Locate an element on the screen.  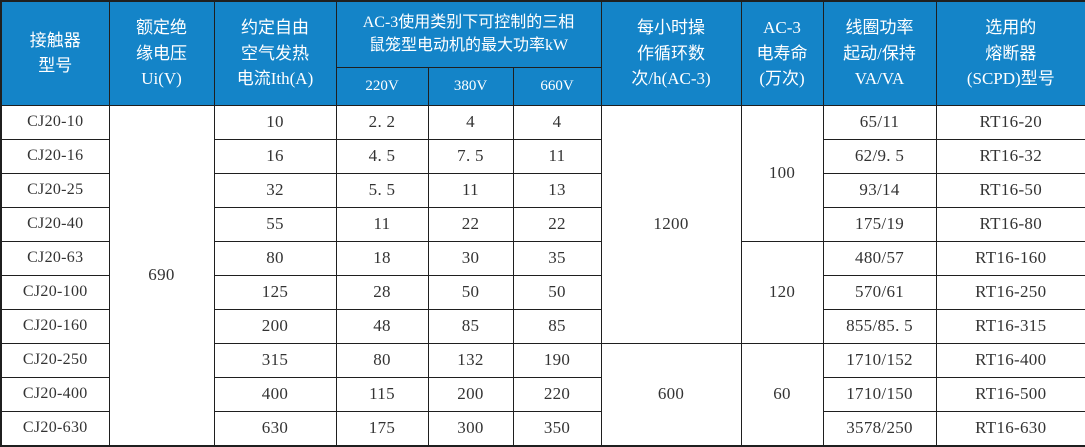
header-ui: 额定绝 缘电压 Ui(V) is located at coordinates (161, 53).